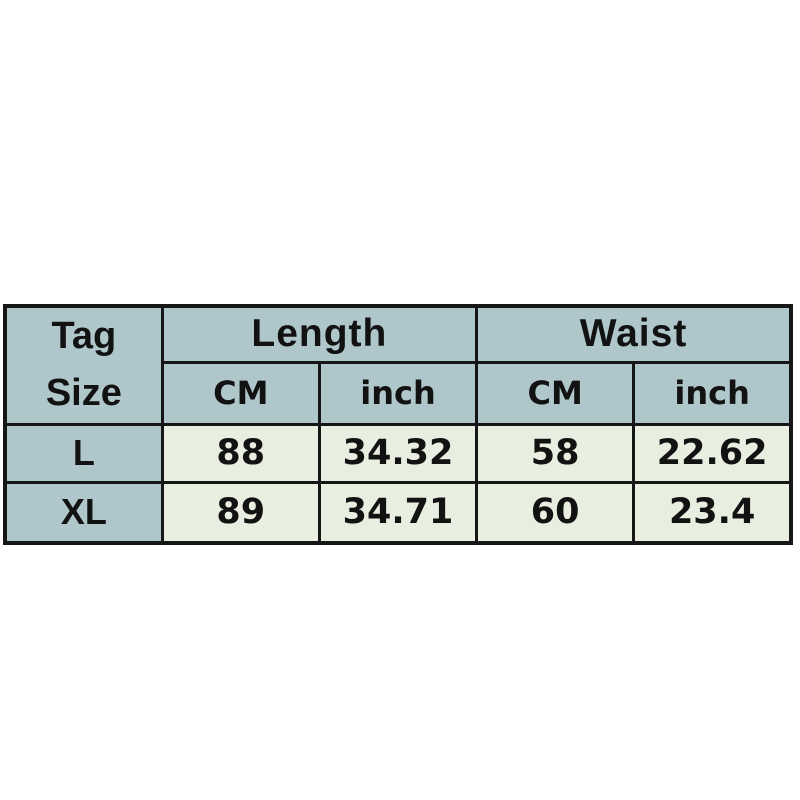 This screenshot has height=800, width=800. Describe the element at coordinates (634, 334) in the screenshot. I see `waist-group-header-cell: Waist` at that location.